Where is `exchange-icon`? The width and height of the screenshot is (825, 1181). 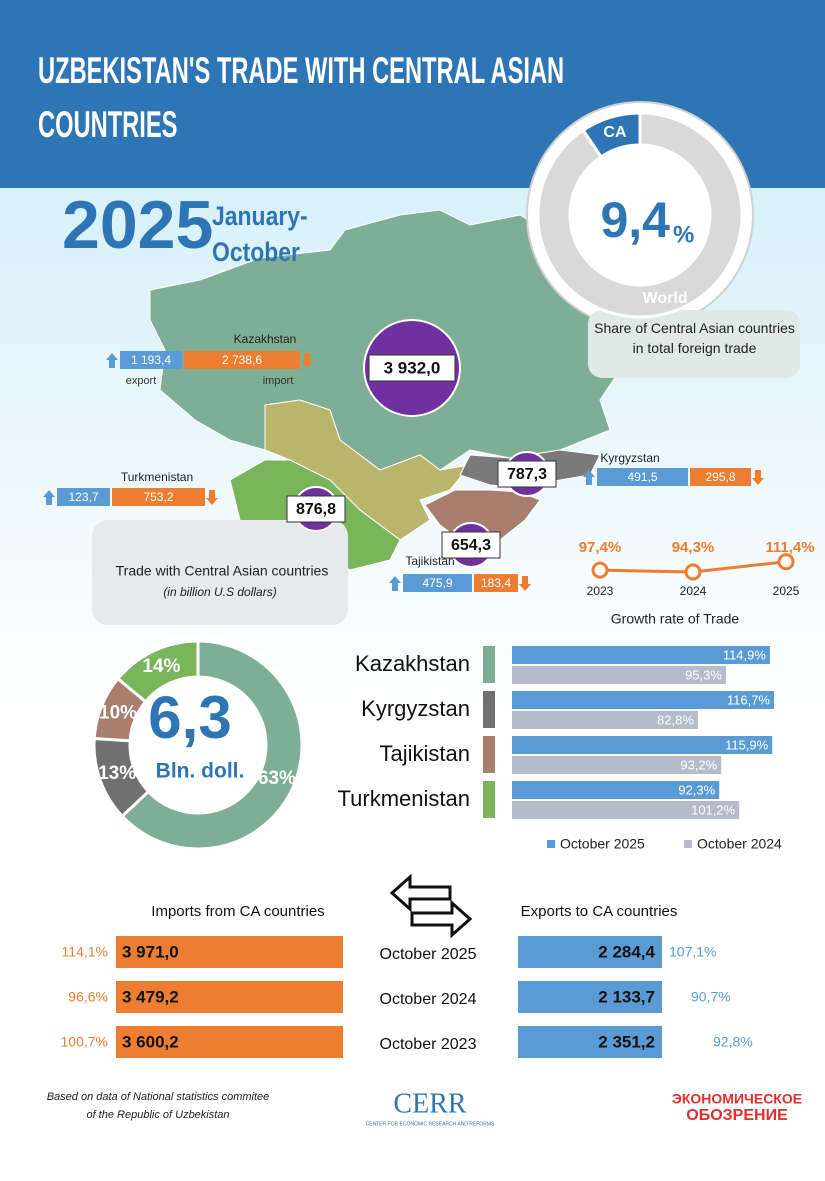
exchange-icon is located at coordinates (431, 906).